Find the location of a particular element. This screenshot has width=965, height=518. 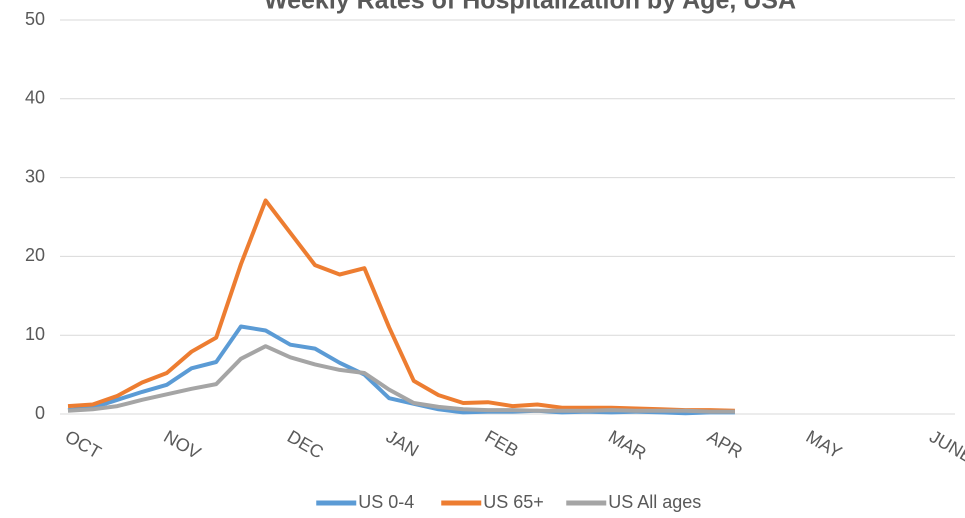

x-tick-label: MAY is located at coordinates (824, 444).